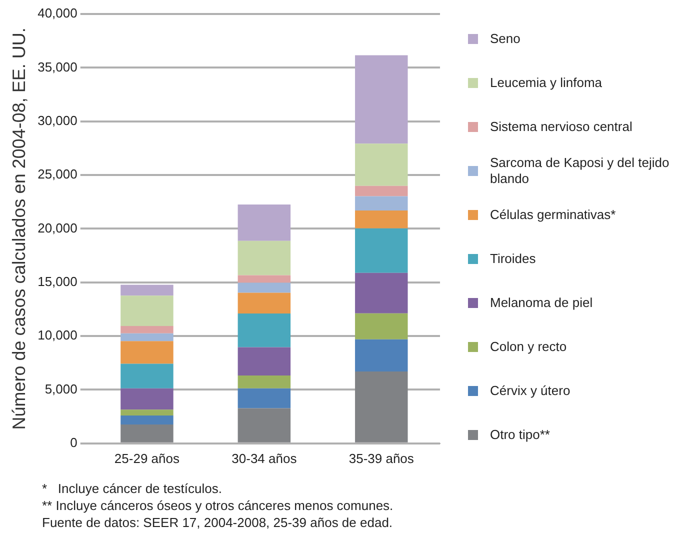 This screenshot has width=678, height=537. I want to click on legend-label: Melanoma de piel, so click(541, 303).